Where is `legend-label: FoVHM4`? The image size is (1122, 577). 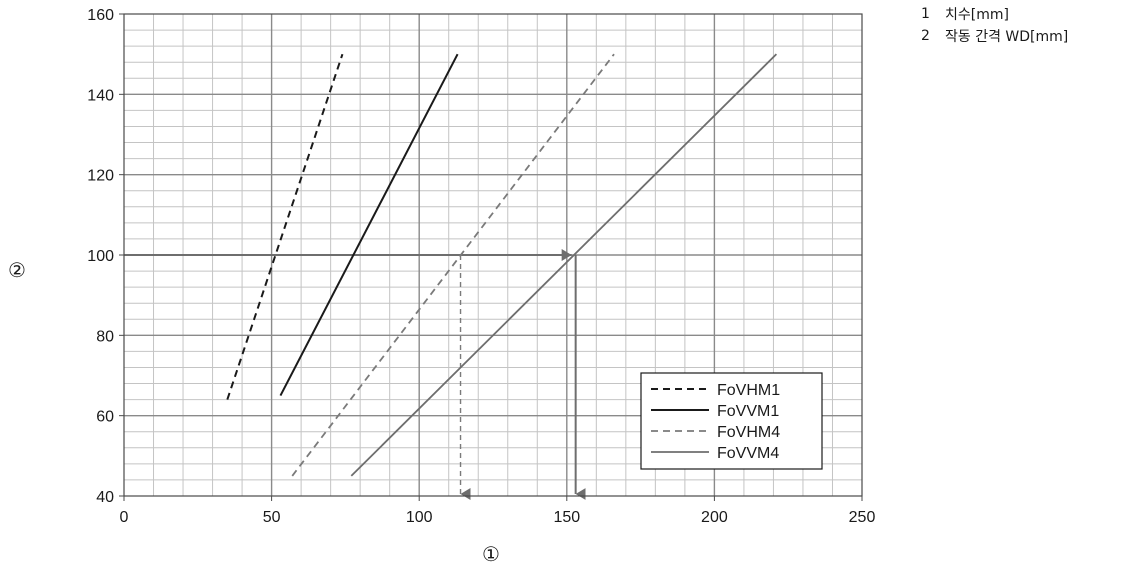 legend-label: FoVHM4 is located at coordinates (748, 432).